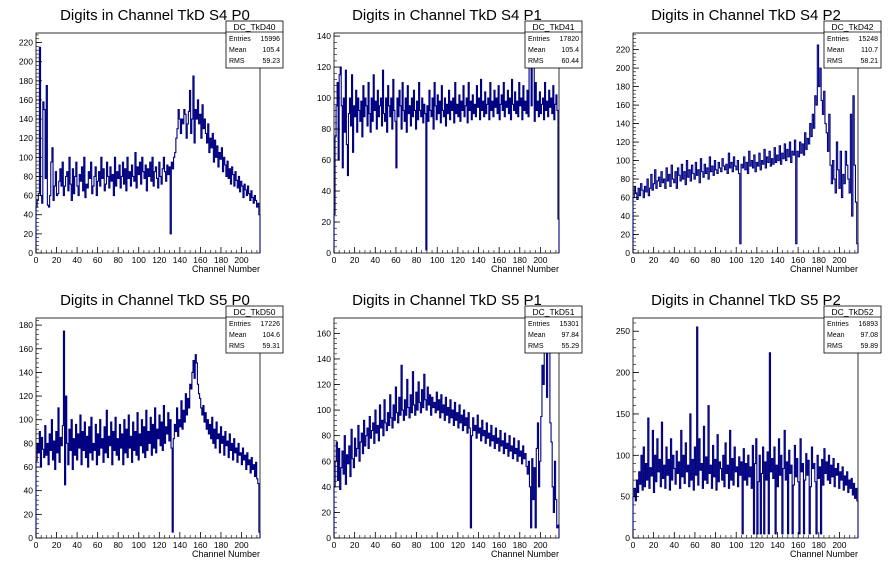 Image resolution: width=896 pixels, height=574 pixels. What do you see at coordinates (26, 420) in the screenshot?
I see `y-tick-label: 100` at bounding box center [26, 420].